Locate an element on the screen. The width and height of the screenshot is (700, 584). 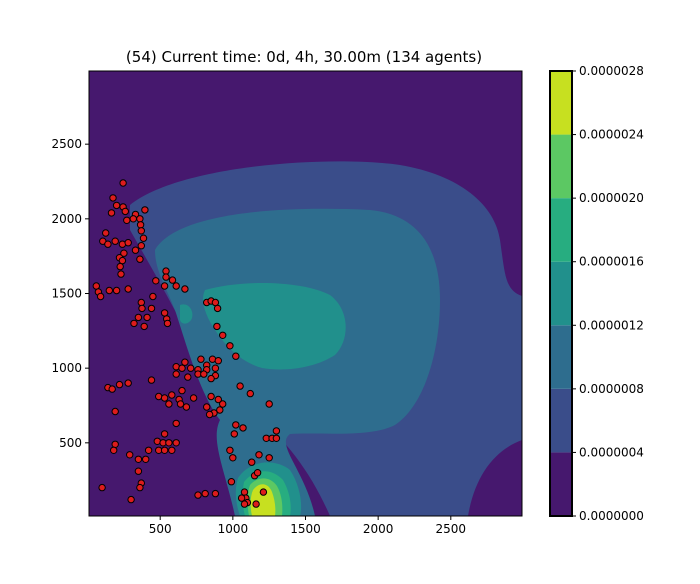
colorbar-tick-label: 0.0000012 is located at coordinates (611, 325).